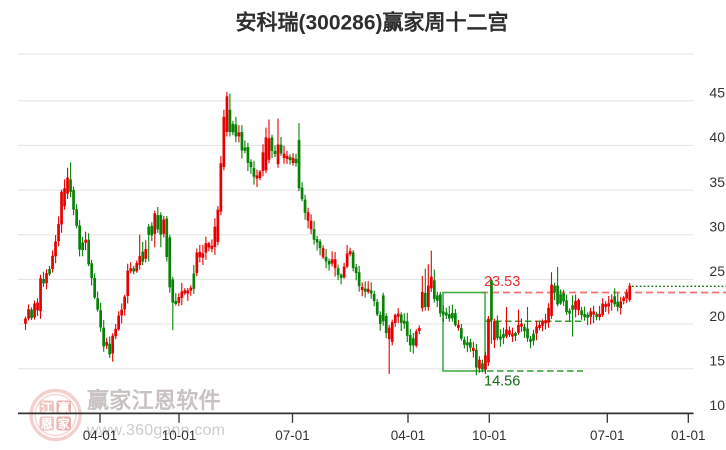 The height and width of the screenshot is (450, 726). I want to click on svg-text: 15, so click(717, 361).